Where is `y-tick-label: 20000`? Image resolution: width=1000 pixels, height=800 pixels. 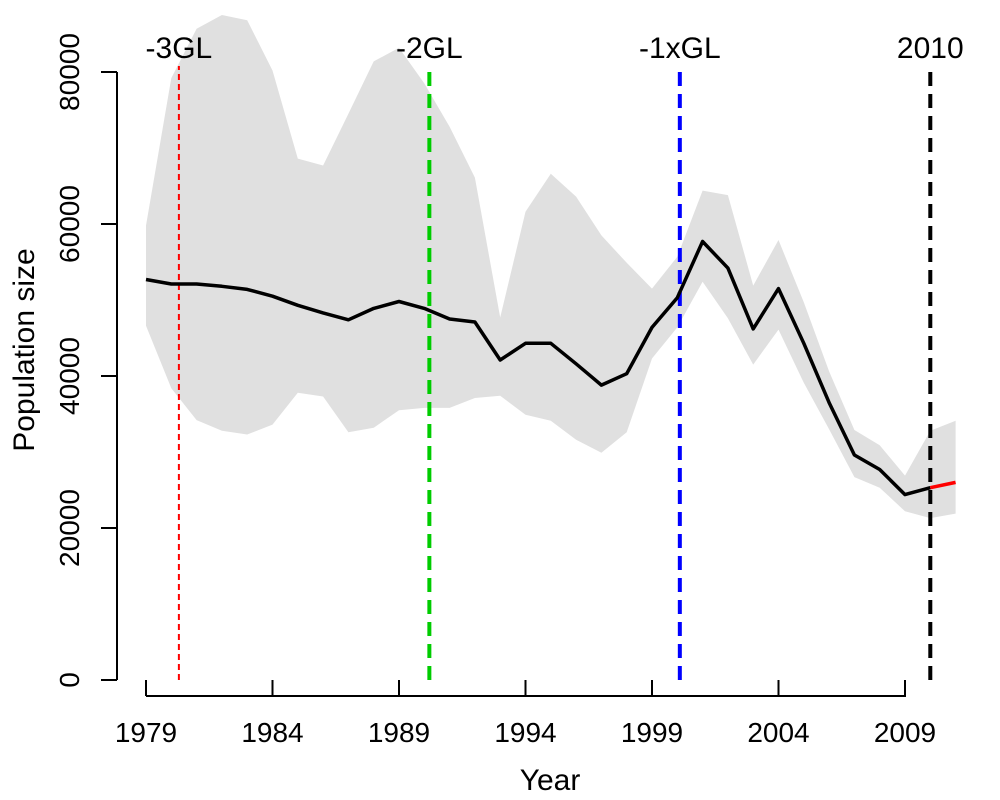 y-tick-label: 20000 is located at coordinates (69, 528).